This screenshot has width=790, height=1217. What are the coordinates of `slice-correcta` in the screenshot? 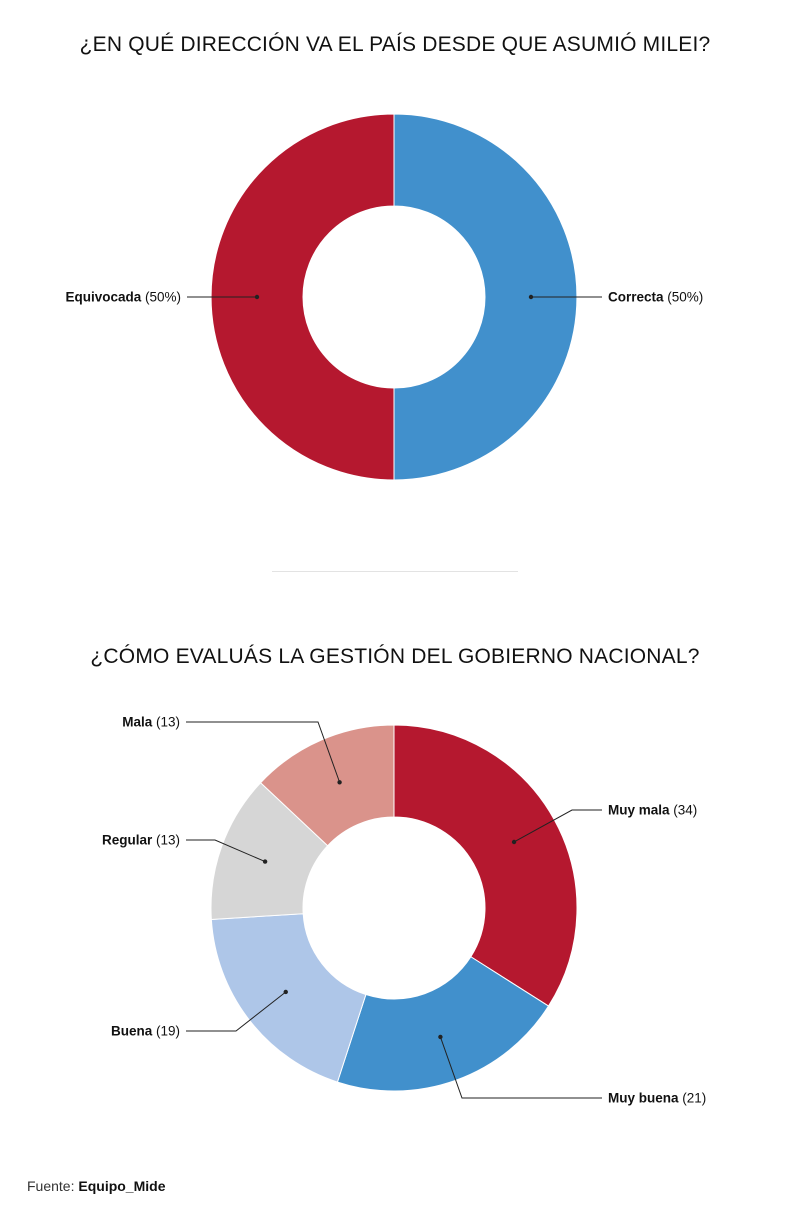 It's located at (485, 297).